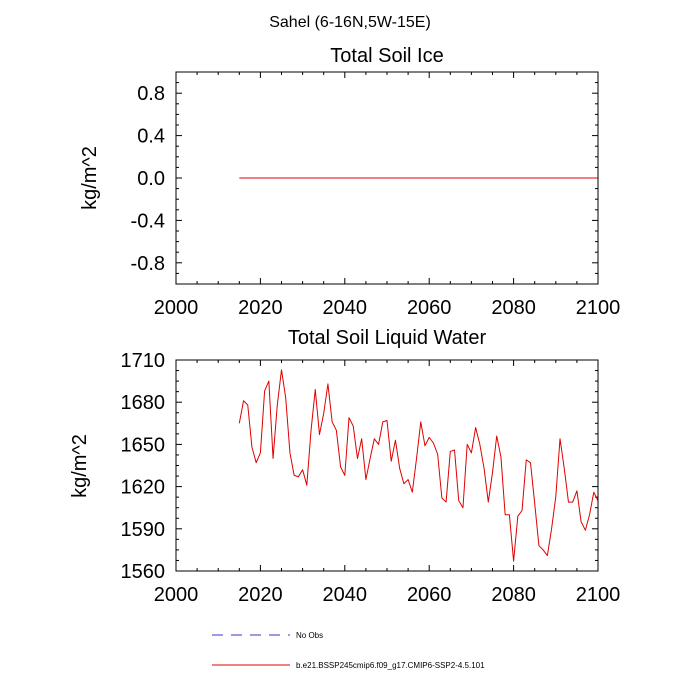  I want to click on legend-item-no-obs: No Obs, so click(267, 635).